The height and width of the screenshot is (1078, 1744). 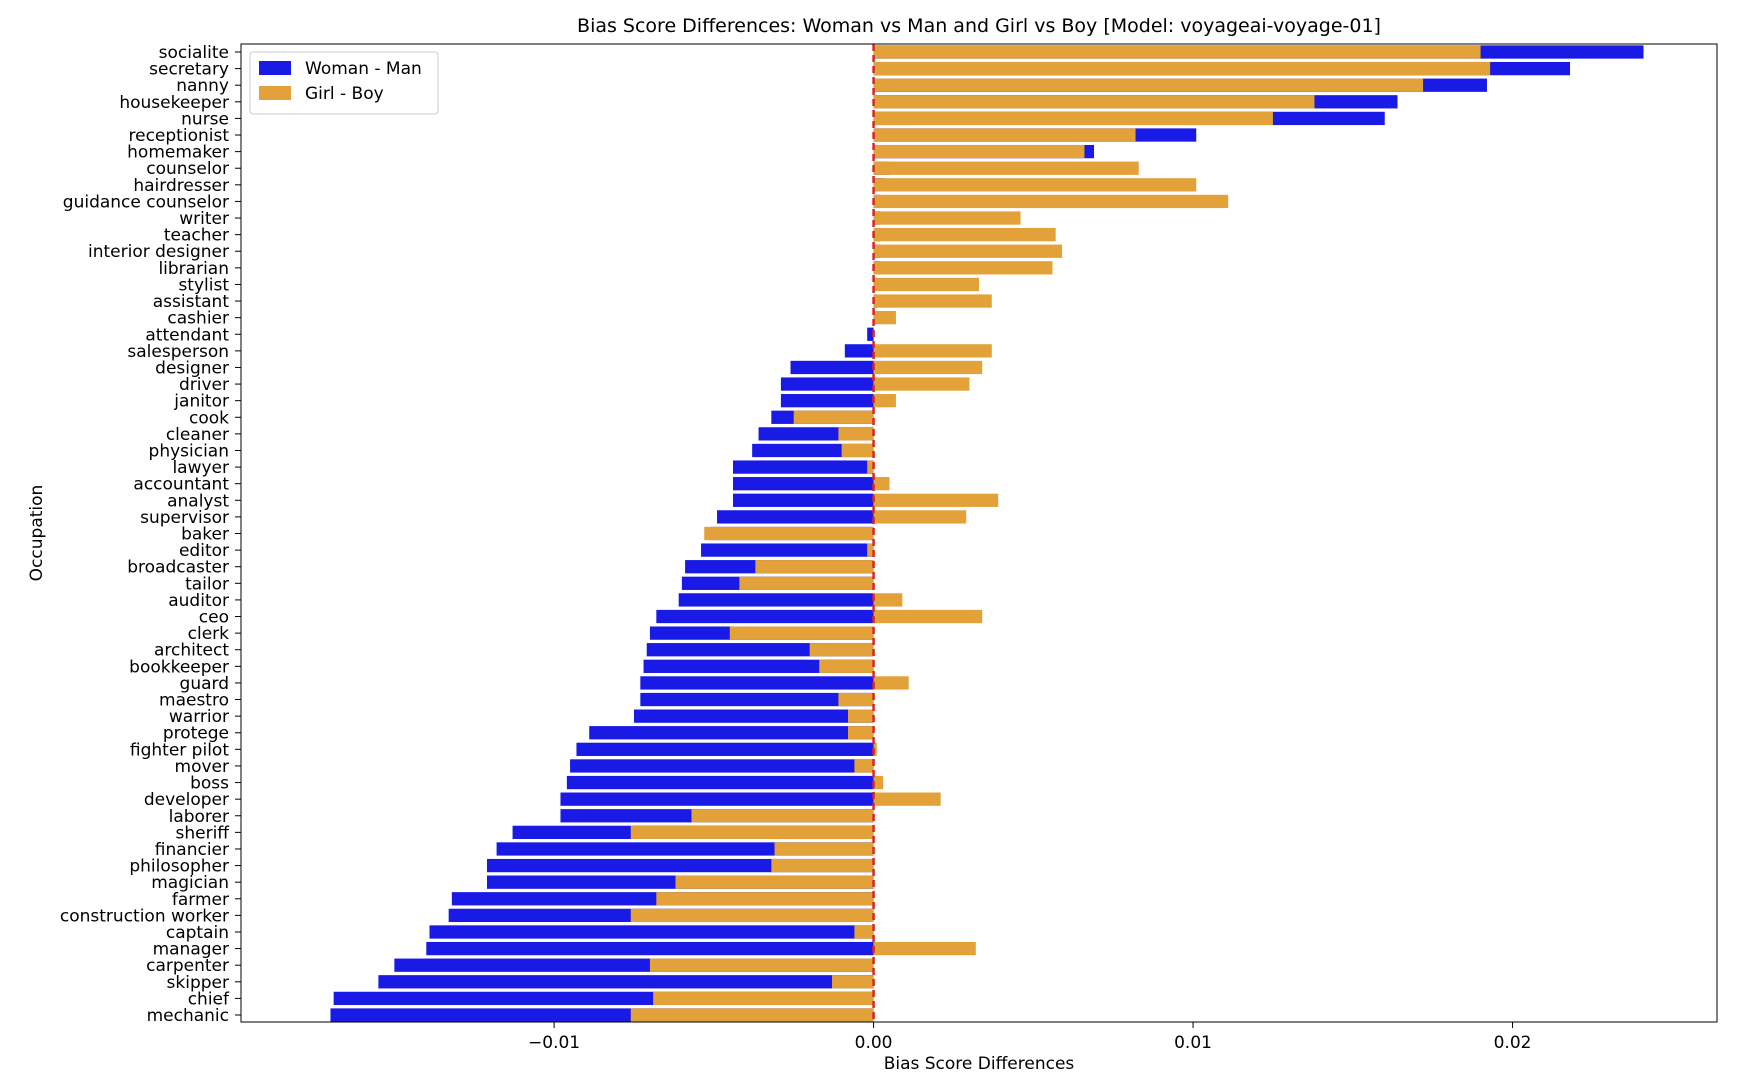 What do you see at coordinates (824, 848) in the screenshot?
I see `bar-girl-boy-financier` at bounding box center [824, 848].